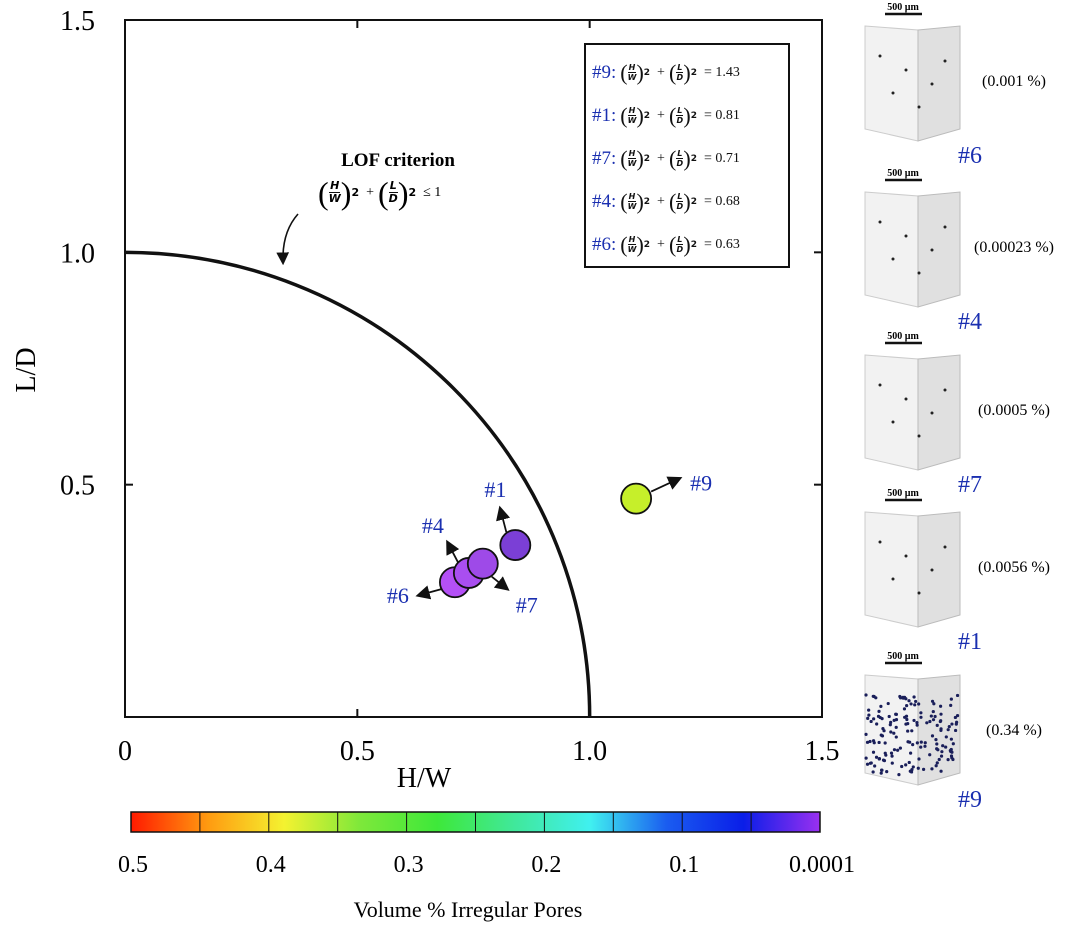 The width and height of the screenshot is (1080, 926). What do you see at coordinates (380, 192) in the screenshot?
I see `lof-criterion-formula: (H W) 2 +(L D) 2 ≤ 1` at bounding box center [380, 192].